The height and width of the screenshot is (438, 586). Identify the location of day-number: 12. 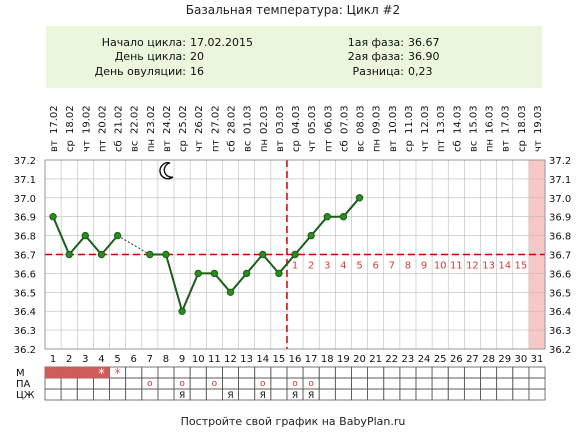
(230, 359).